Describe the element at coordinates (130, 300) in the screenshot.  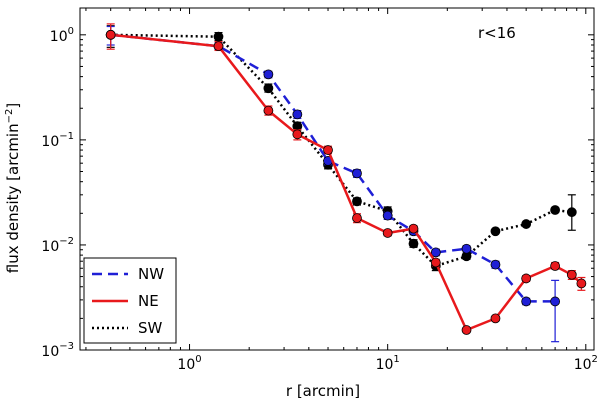
I see `legend: NW NE SW` at that location.